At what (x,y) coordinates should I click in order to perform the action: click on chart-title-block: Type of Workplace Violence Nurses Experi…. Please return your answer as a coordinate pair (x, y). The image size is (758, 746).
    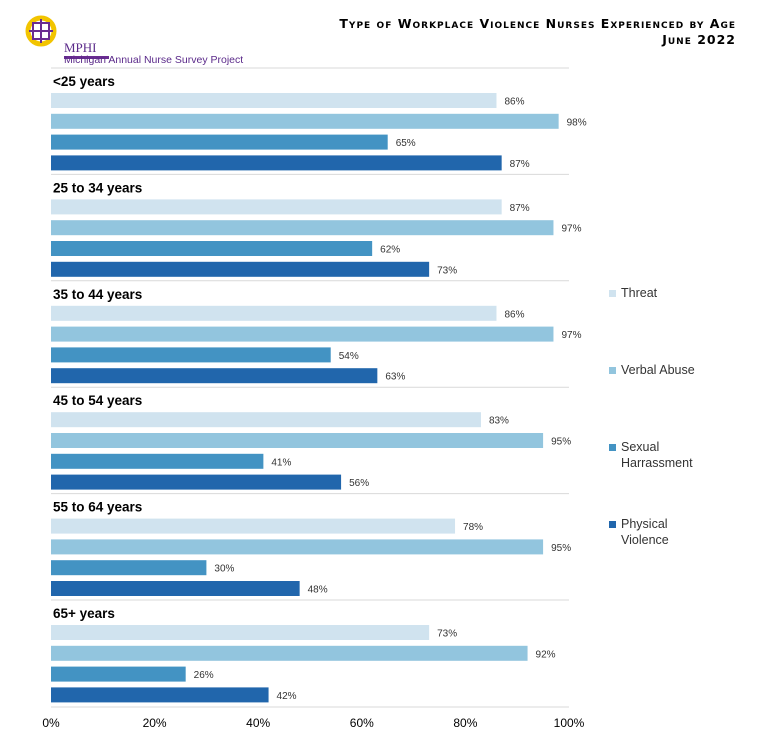
    Looking at the image, I should click on (537, 32).